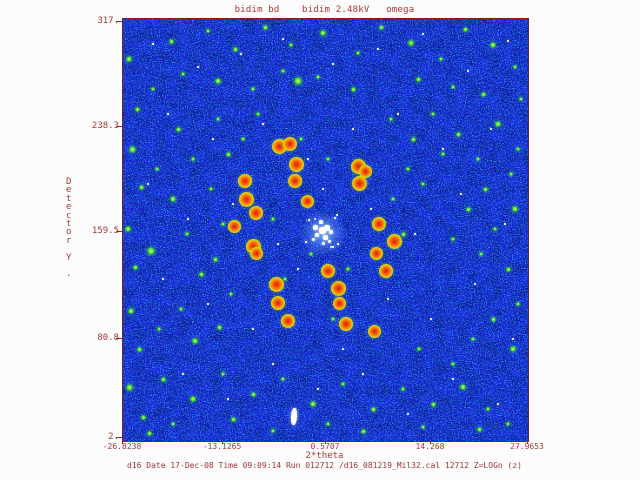 The width and height of the screenshot is (640, 480). I want to click on x-axis-ticks: -26.8238 -13.1265 0.5707 14.268 27.9653, so click(320, 447).